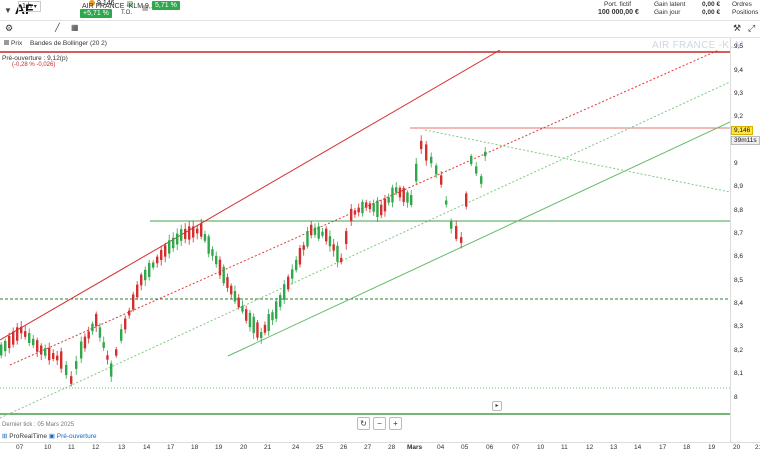 The image size is (760, 456). Describe the element at coordinates (379, 423) in the screenshot. I see `zoom-out-icon: −` at that location.